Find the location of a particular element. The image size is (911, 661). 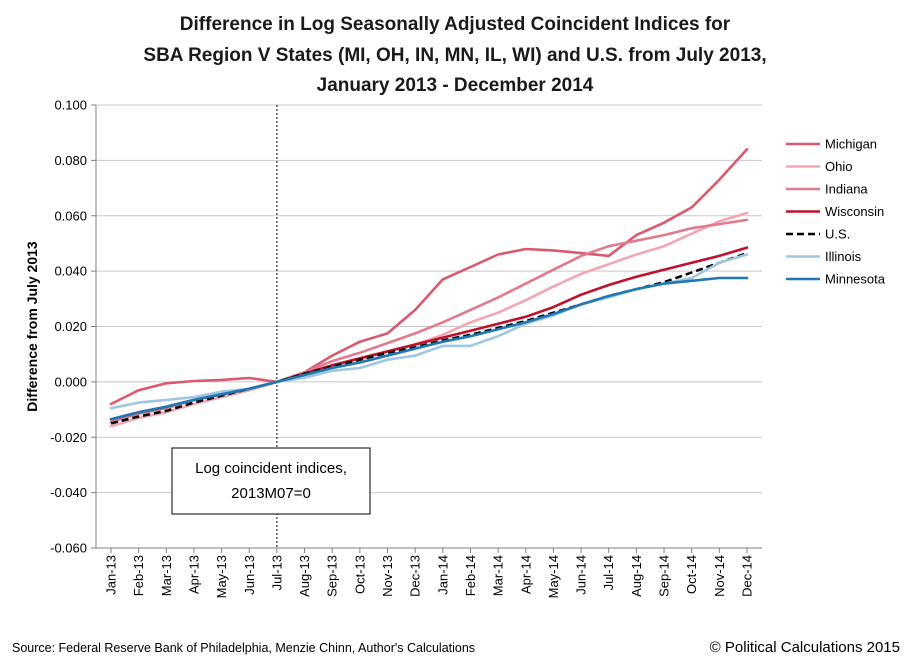

x-tick-label: Oct-14 is located at coordinates (691, 574).